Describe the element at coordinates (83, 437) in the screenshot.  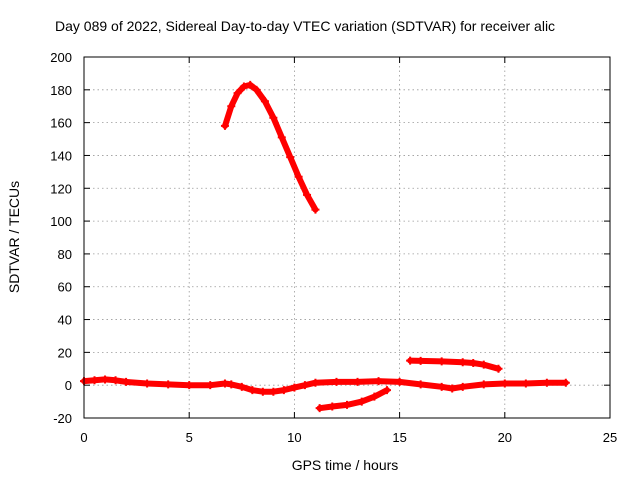
I see `x-tick-label: 0` at that location.